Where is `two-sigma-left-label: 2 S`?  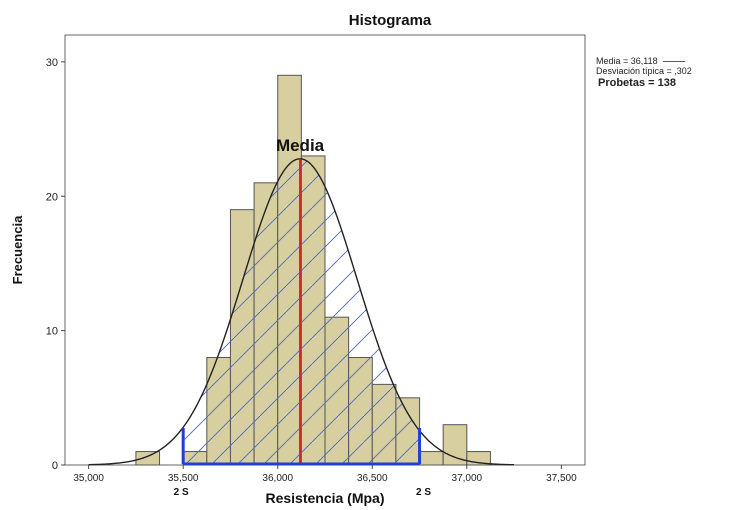 two-sigma-left-label: 2 S is located at coordinates (181, 492).